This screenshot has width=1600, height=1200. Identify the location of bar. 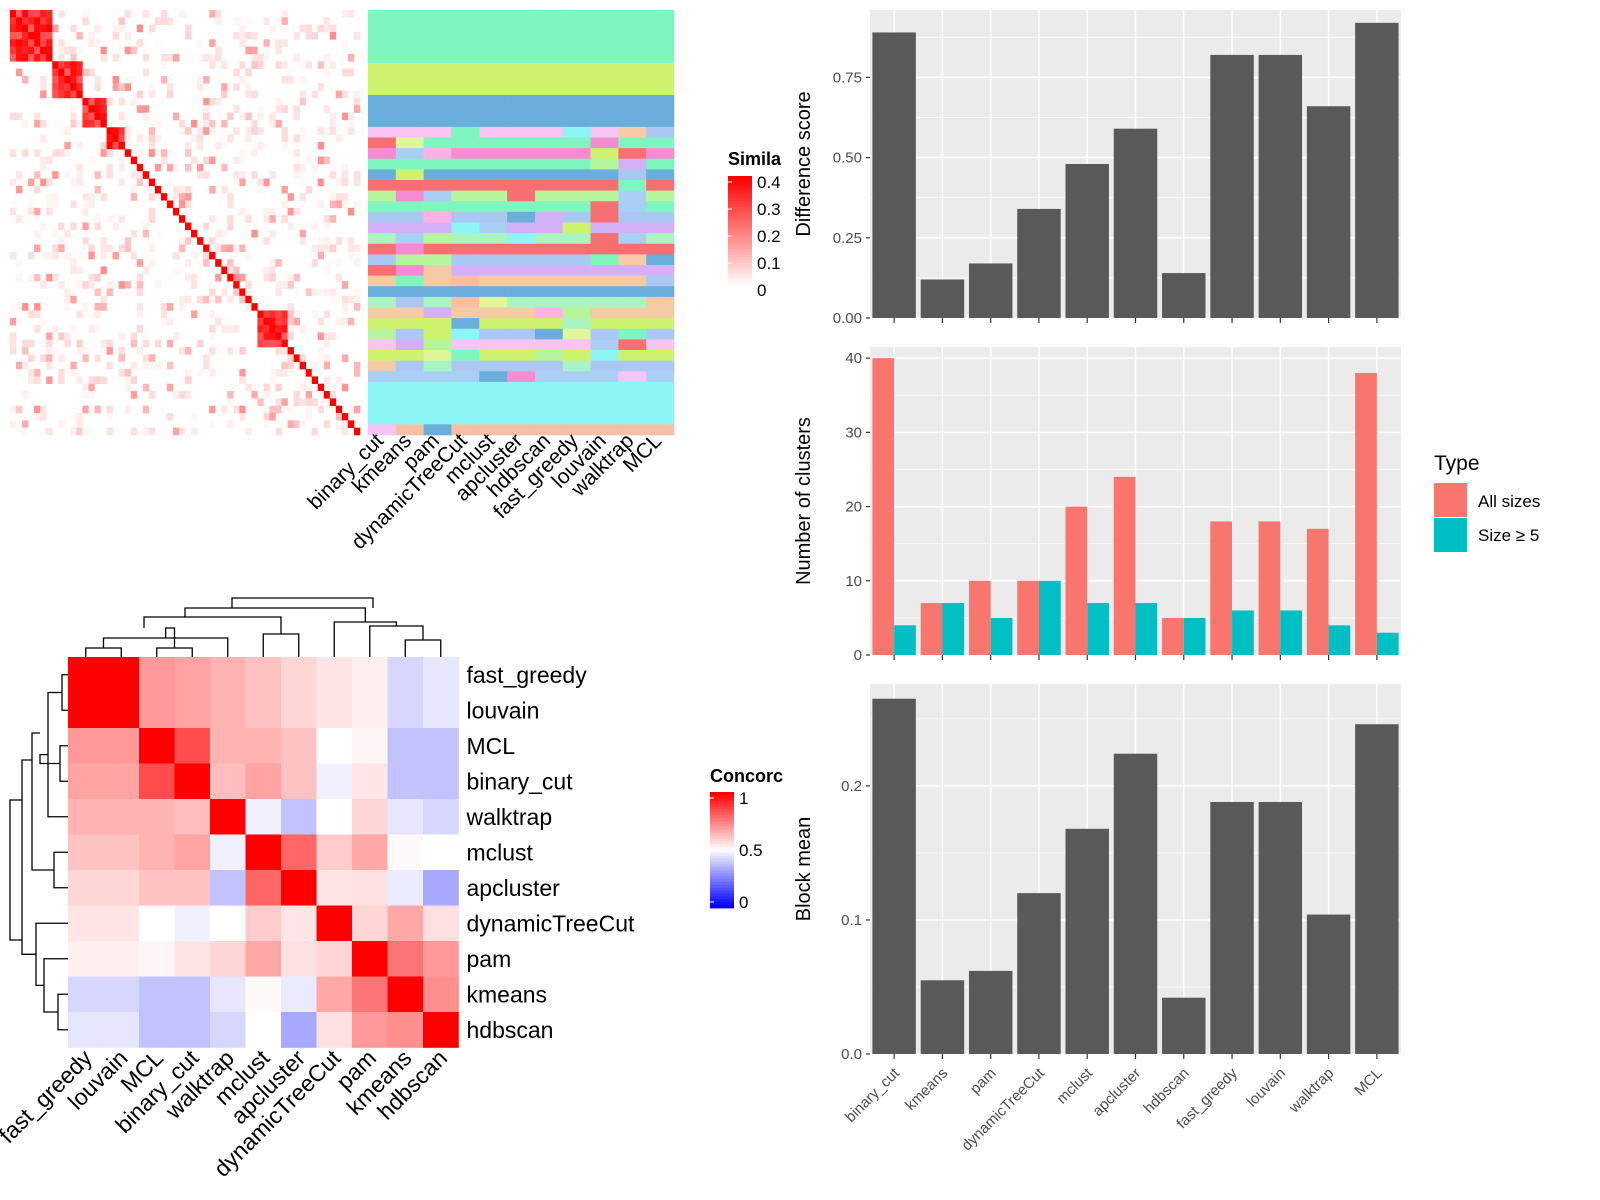
(1135, 223).